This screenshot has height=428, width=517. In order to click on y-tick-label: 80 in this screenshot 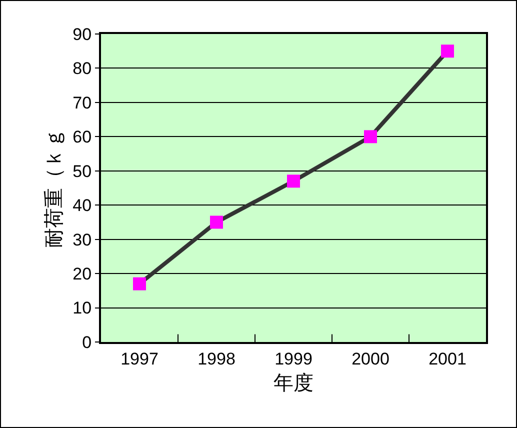, I will do `click(82, 68)`.